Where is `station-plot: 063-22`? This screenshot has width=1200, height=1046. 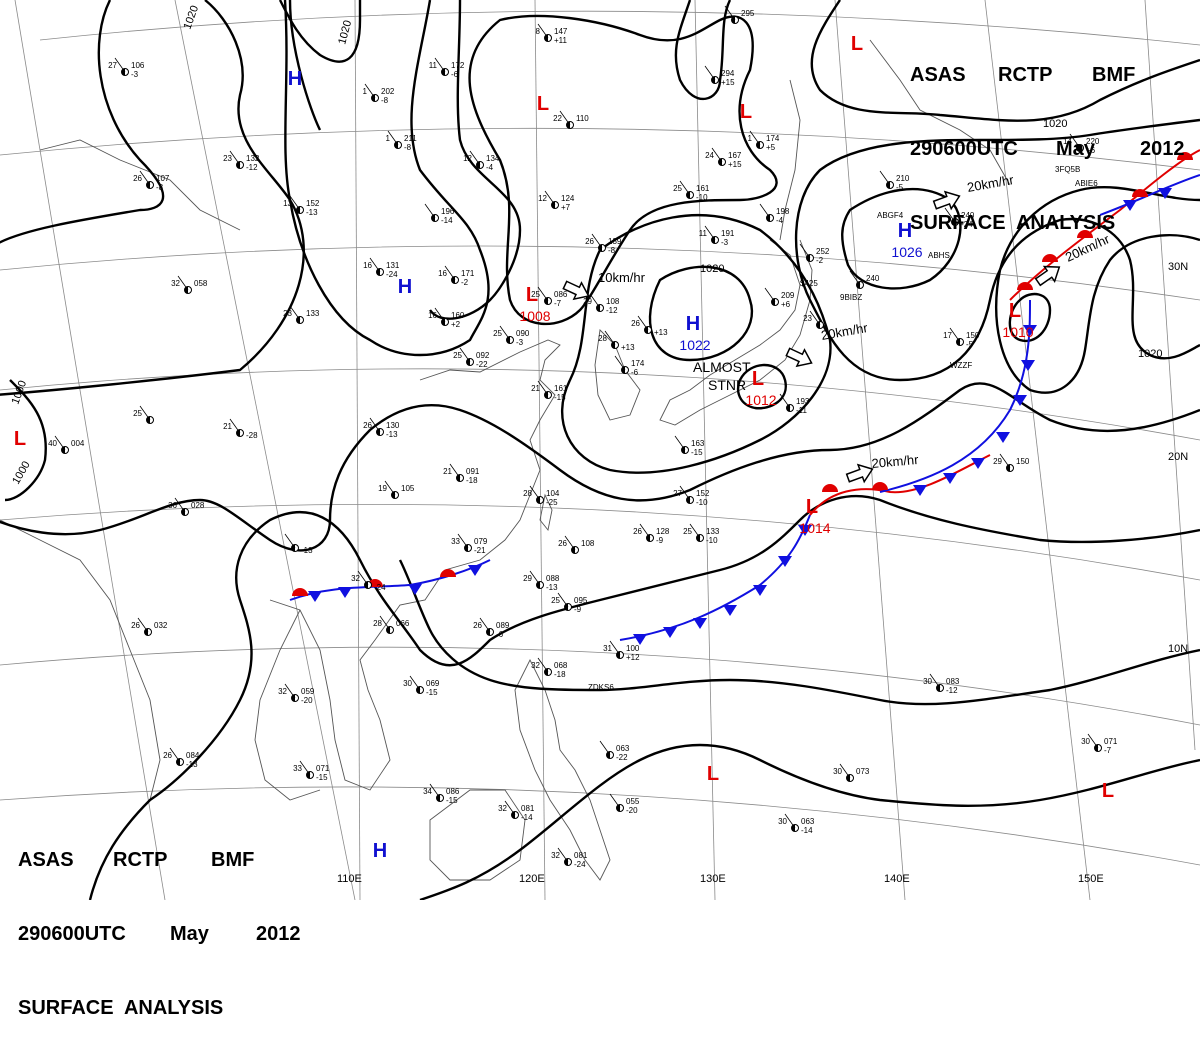
station-plot: 063-22 is located at coordinates (614, 751).